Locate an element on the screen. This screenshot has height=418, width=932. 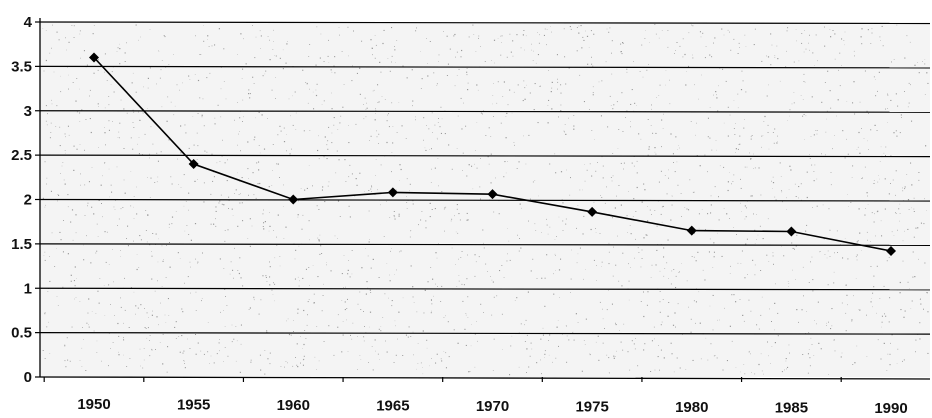
y-tick-label: 0.5 is located at coordinates (21, 333).